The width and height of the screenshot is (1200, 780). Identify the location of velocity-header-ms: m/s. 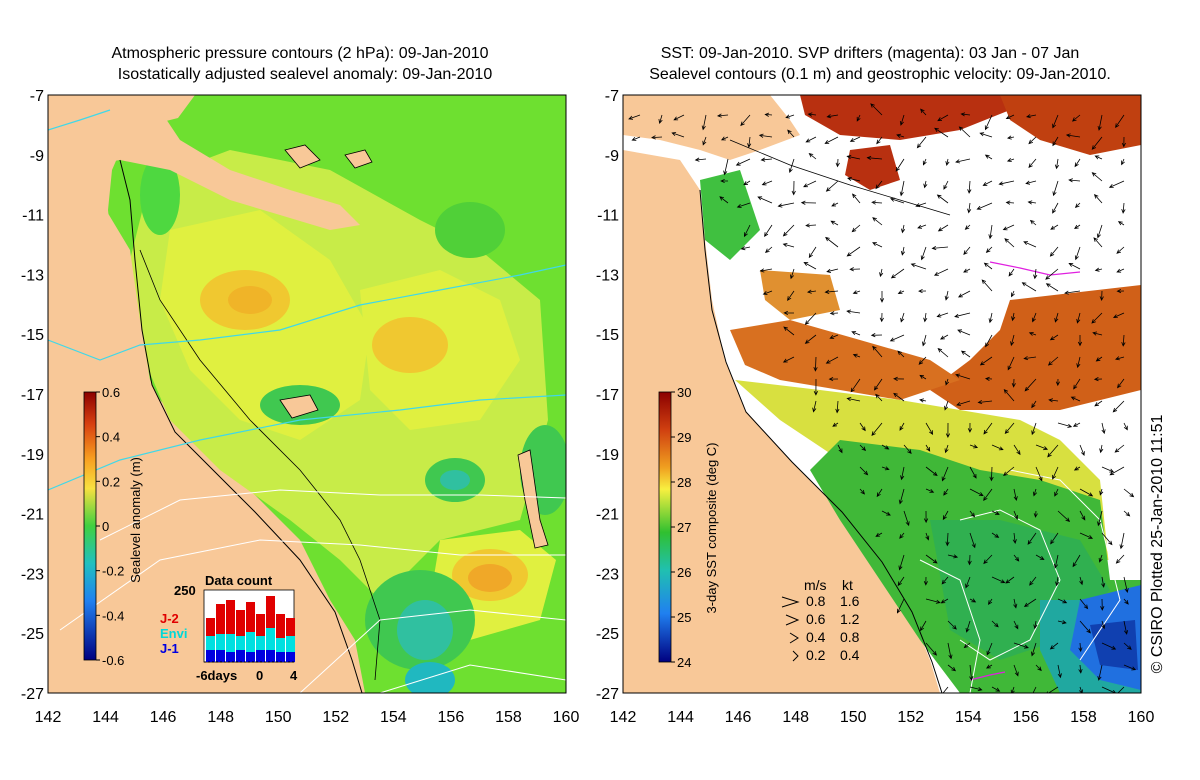
(815, 585).